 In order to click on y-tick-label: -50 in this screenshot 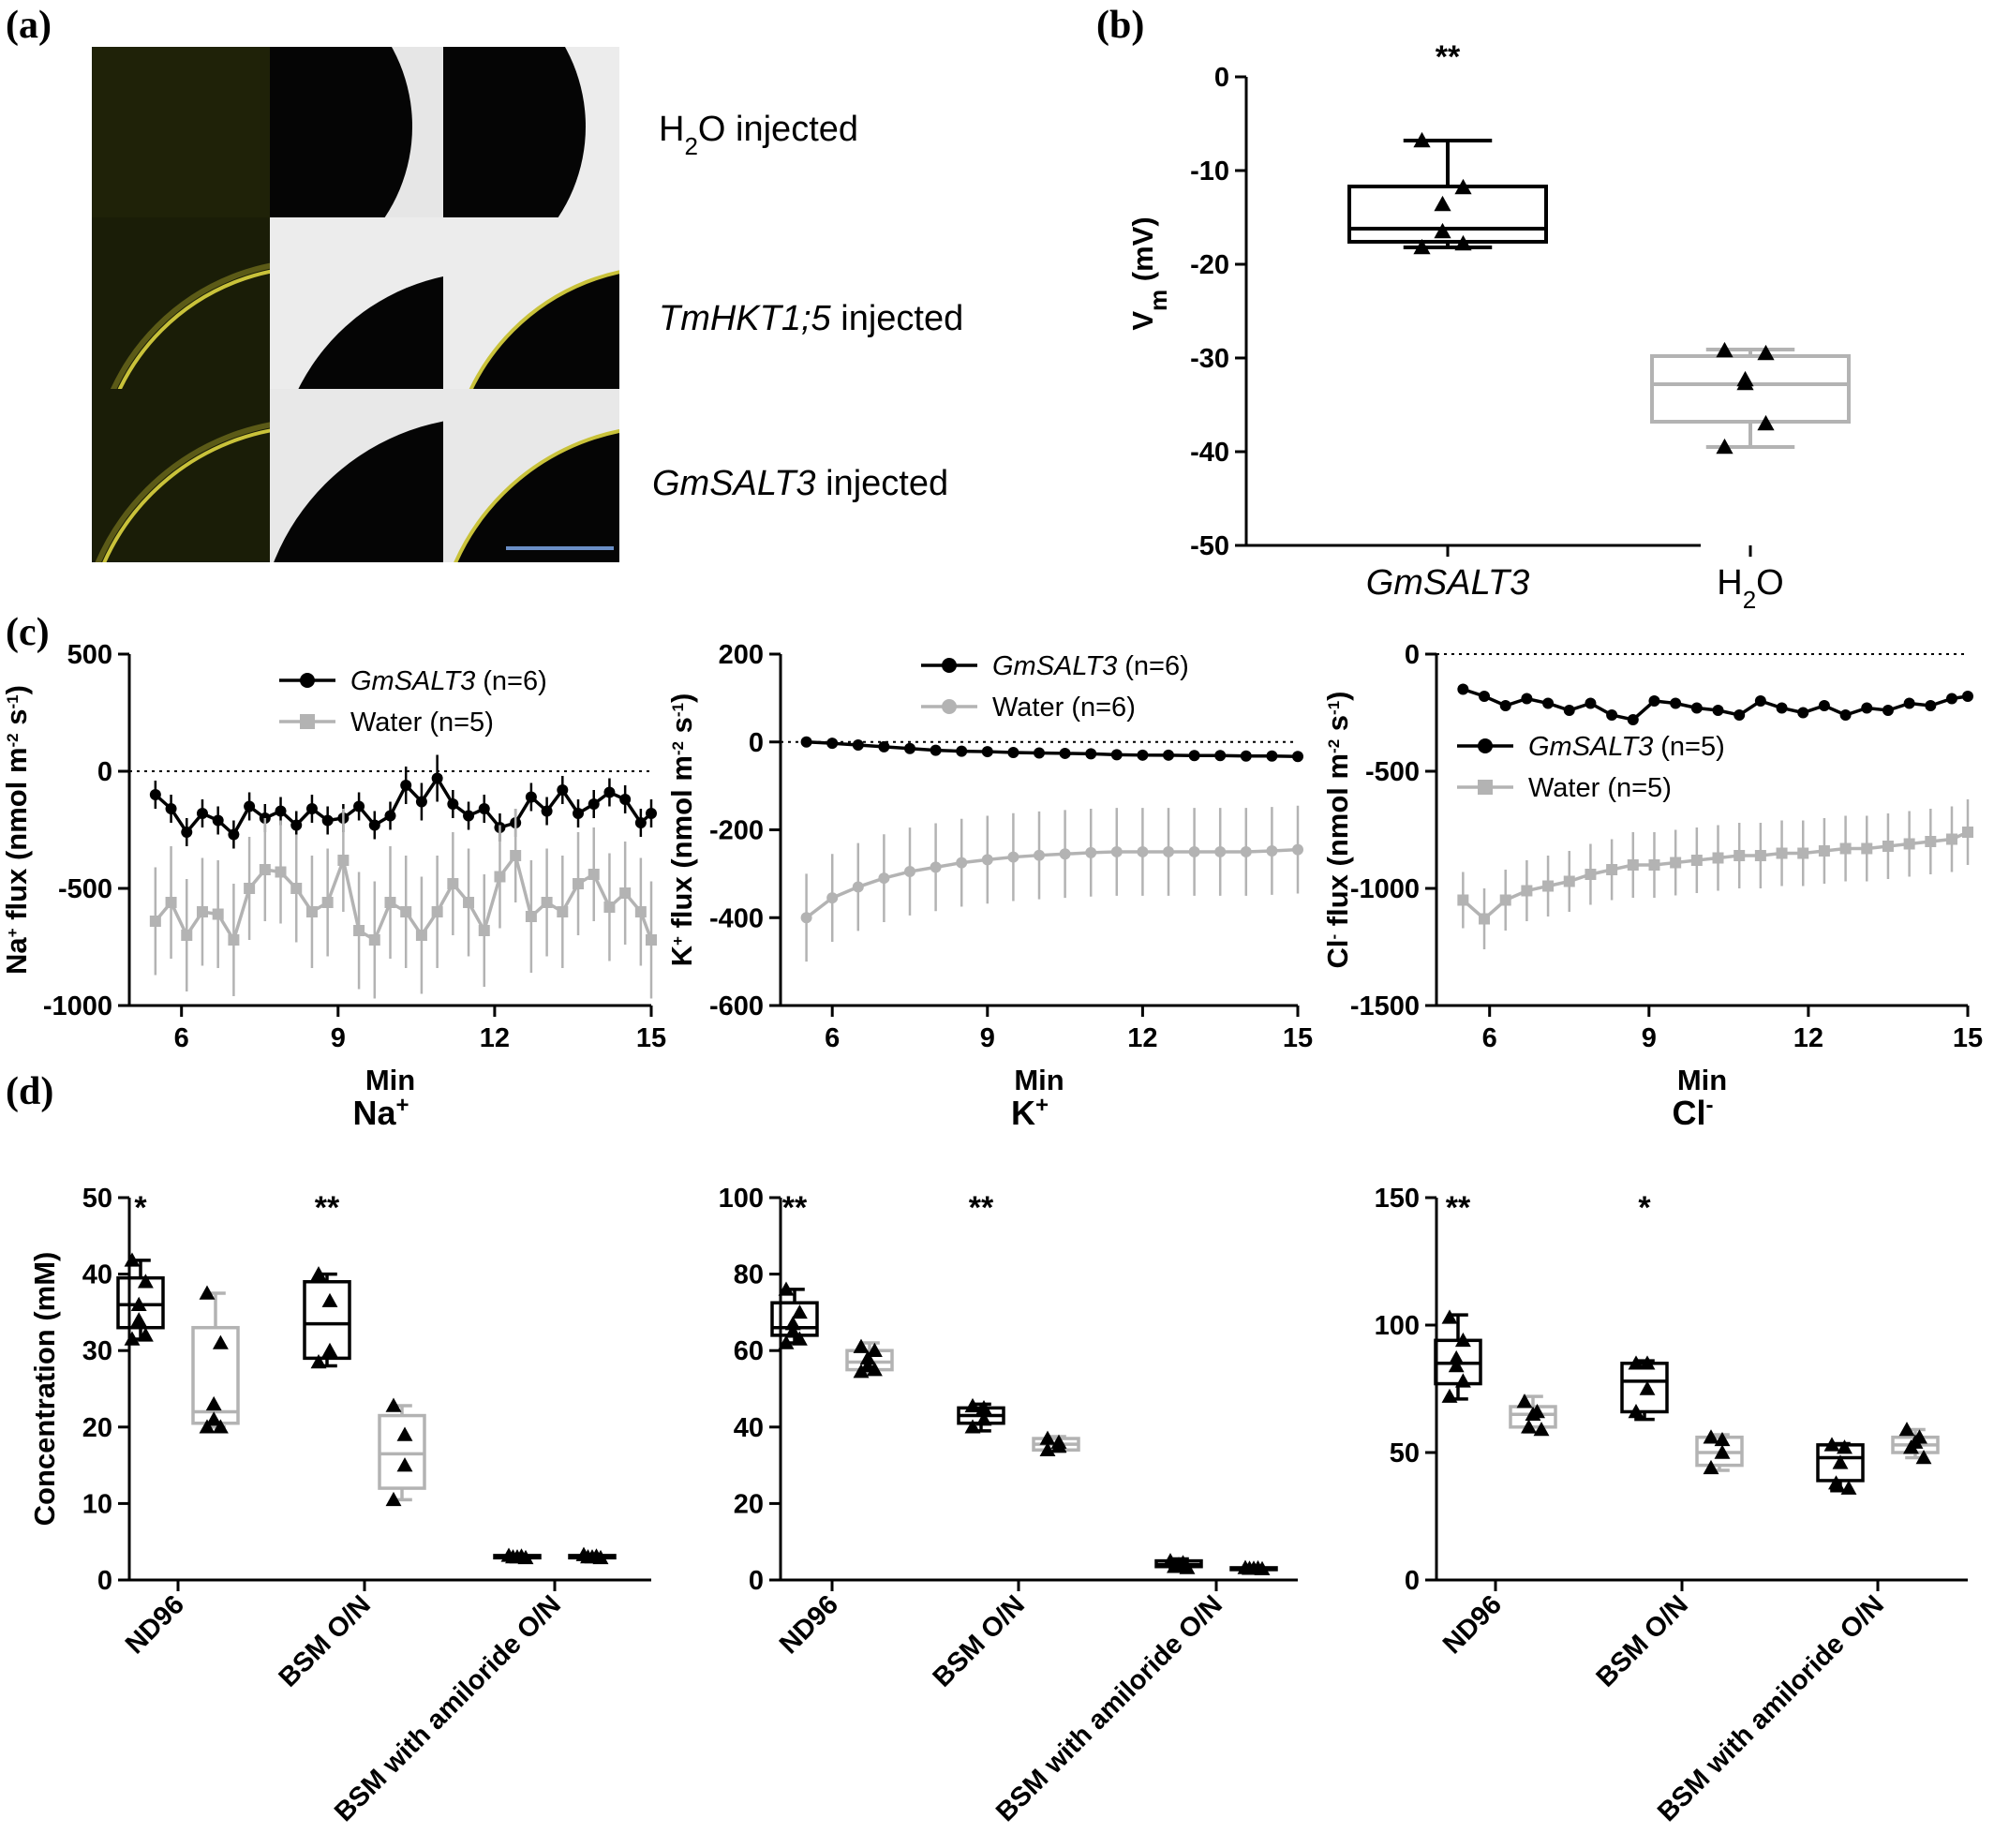, I will do `click(1209, 546)`.